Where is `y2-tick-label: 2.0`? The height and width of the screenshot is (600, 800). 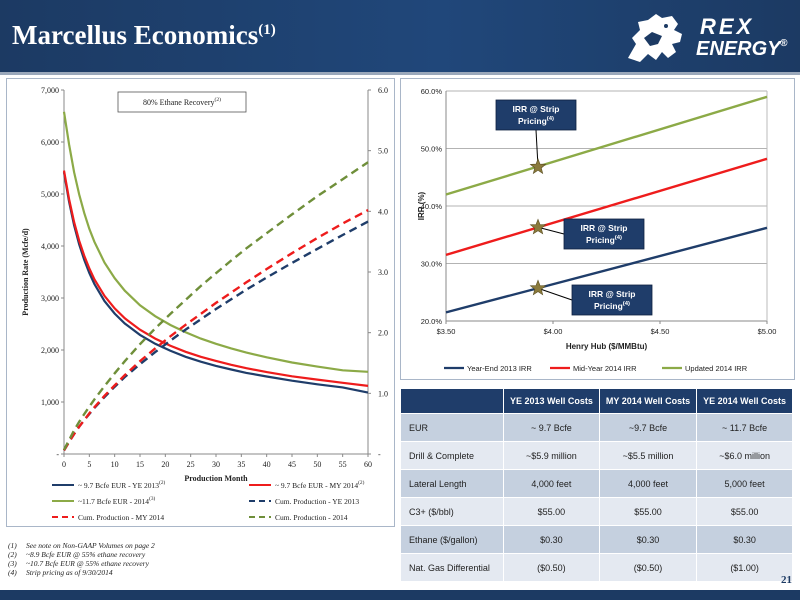 y2-tick-label: 2.0 is located at coordinates (383, 333).